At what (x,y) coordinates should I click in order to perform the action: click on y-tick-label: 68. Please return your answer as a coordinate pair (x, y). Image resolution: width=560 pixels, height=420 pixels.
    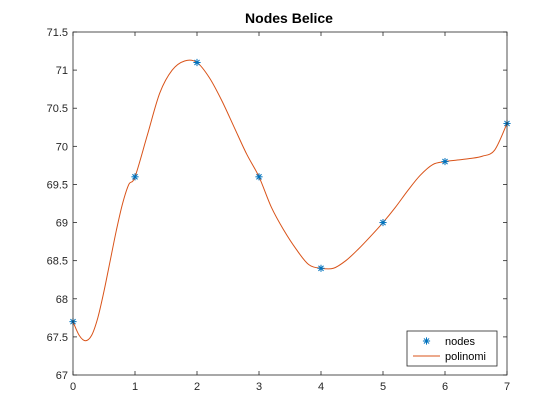
    Looking at the image, I should click on (62, 300).